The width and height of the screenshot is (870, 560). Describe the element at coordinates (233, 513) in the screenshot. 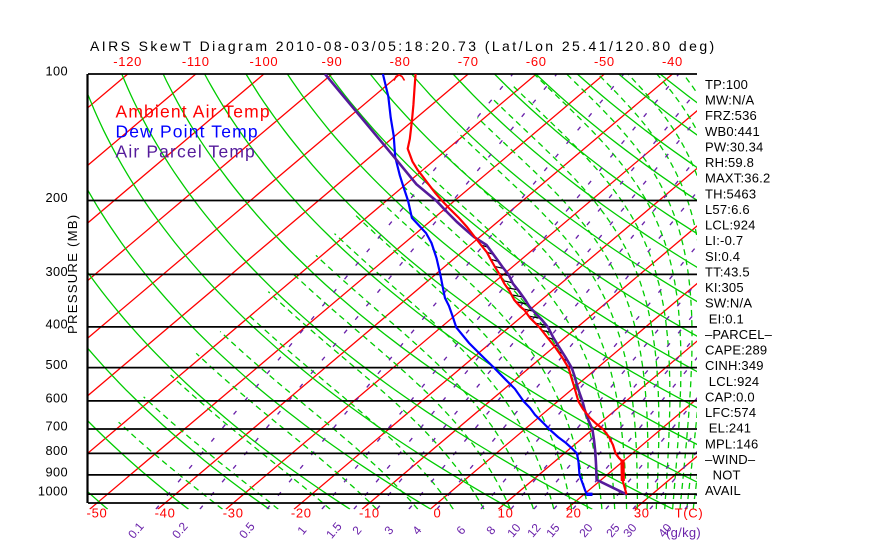

I see `svg-text: -30` at that location.